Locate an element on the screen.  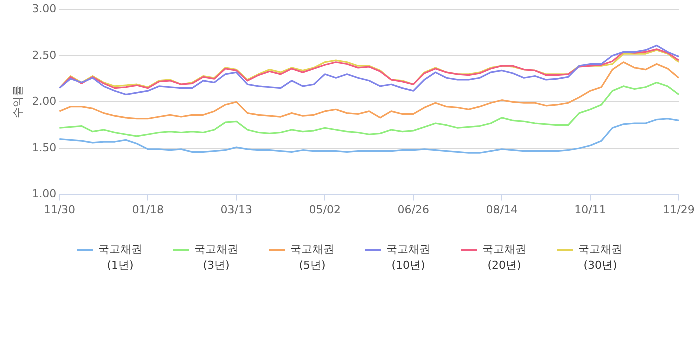
y-tick-label: 2.50 is located at coordinates (44, 55).